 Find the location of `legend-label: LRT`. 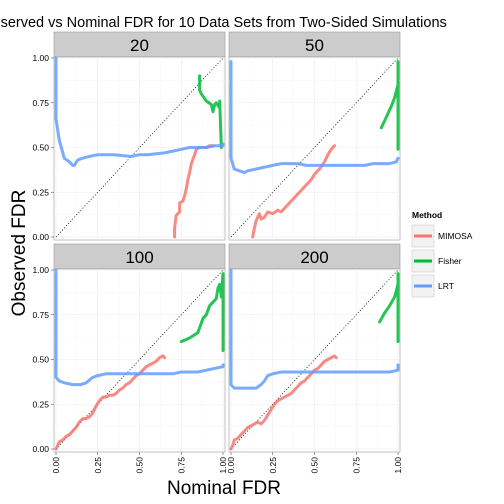

legend-label: LRT is located at coordinates (446, 286).